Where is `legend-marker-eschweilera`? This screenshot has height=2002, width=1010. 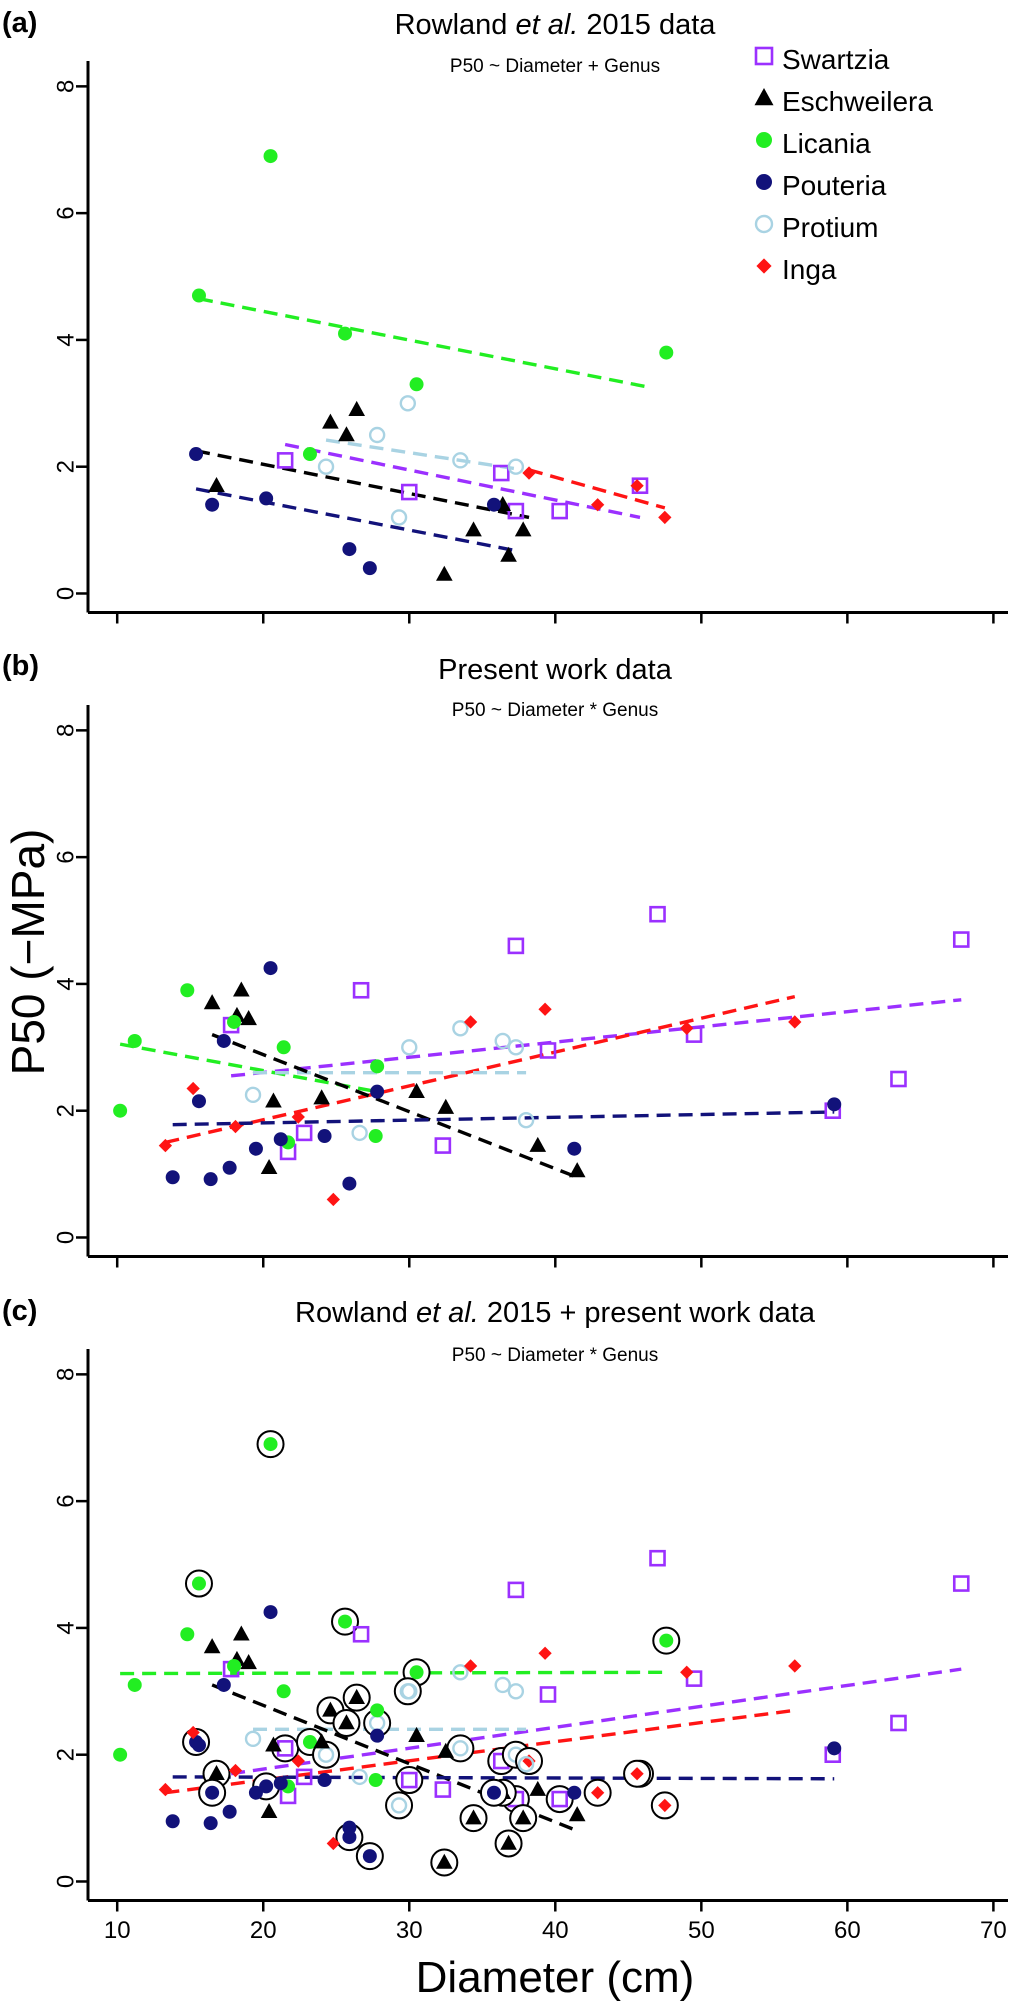 legend-marker-eschweilera is located at coordinates (764, 97).